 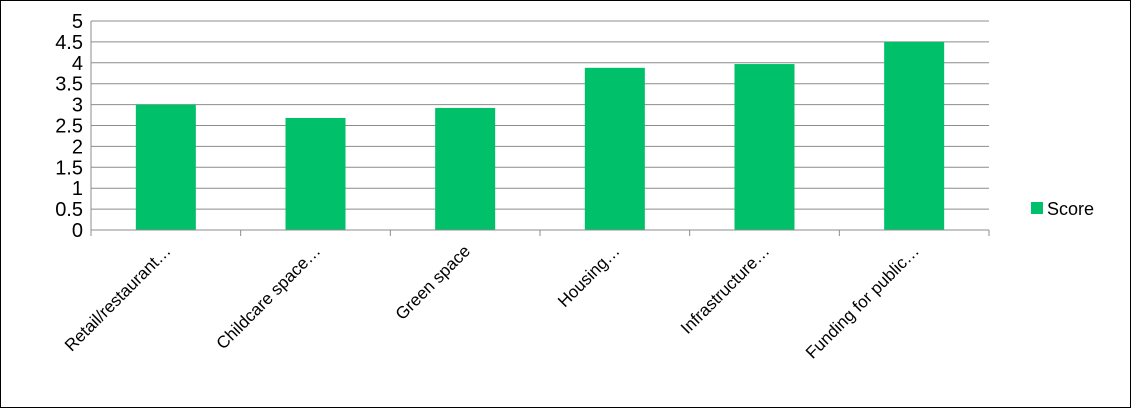 What do you see at coordinates (77, 231) in the screenshot?
I see `y-tick-label: 0` at bounding box center [77, 231].